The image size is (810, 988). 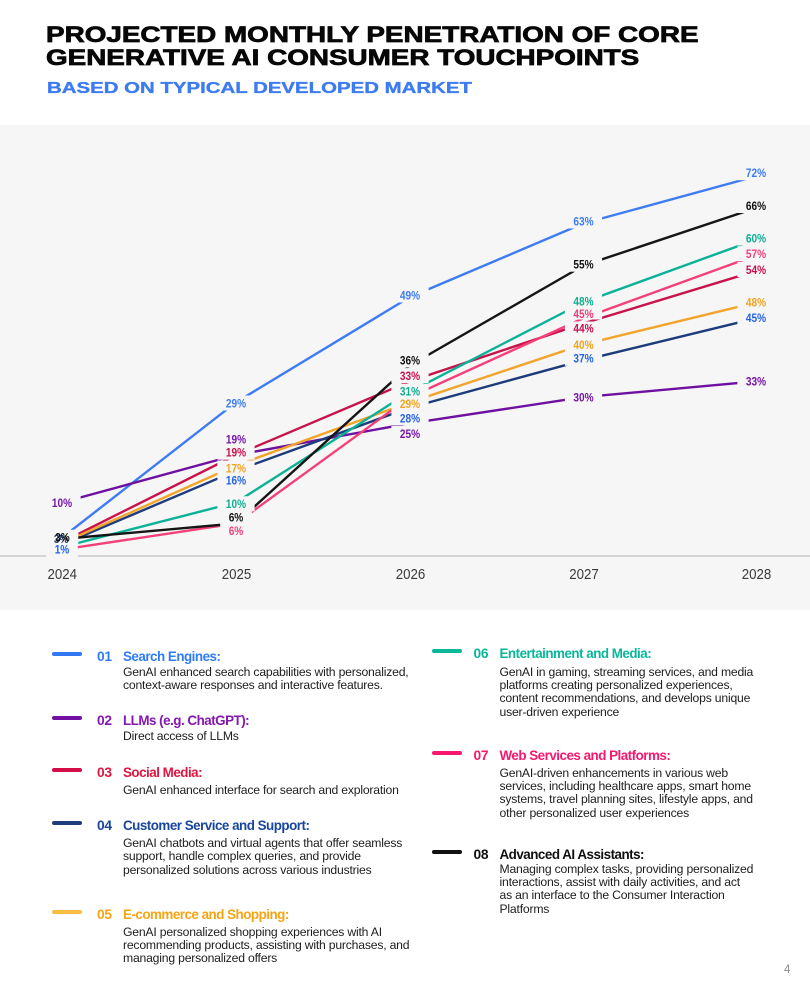 What do you see at coordinates (410, 295) in the screenshot?
I see `svg-text: 49%` at bounding box center [410, 295].